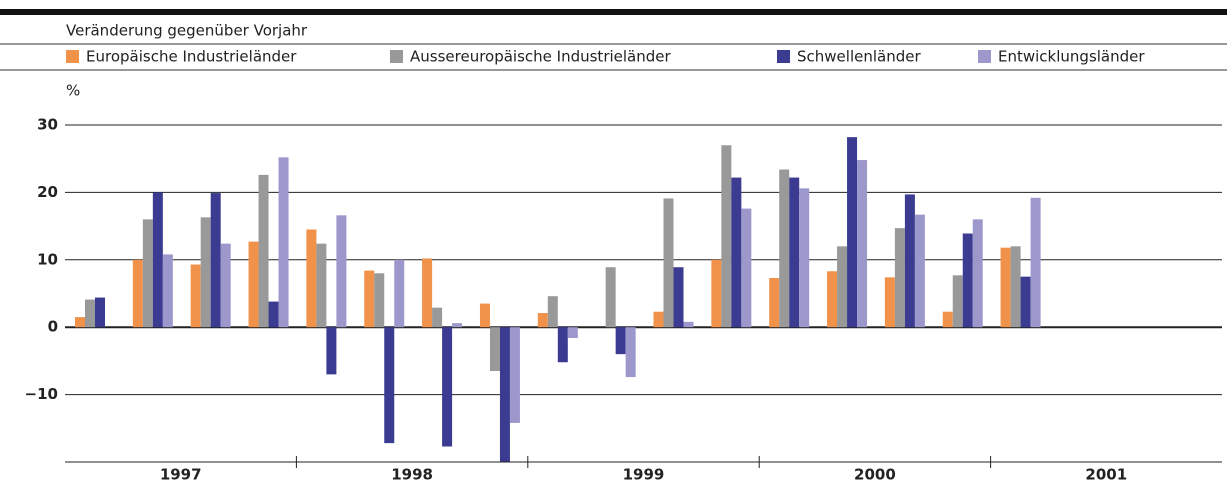 The height and width of the screenshot is (483, 1227). Describe the element at coordinates (540, 57) in the screenshot. I see `legend-label: Aussereuropäische Industrieländer` at that location.